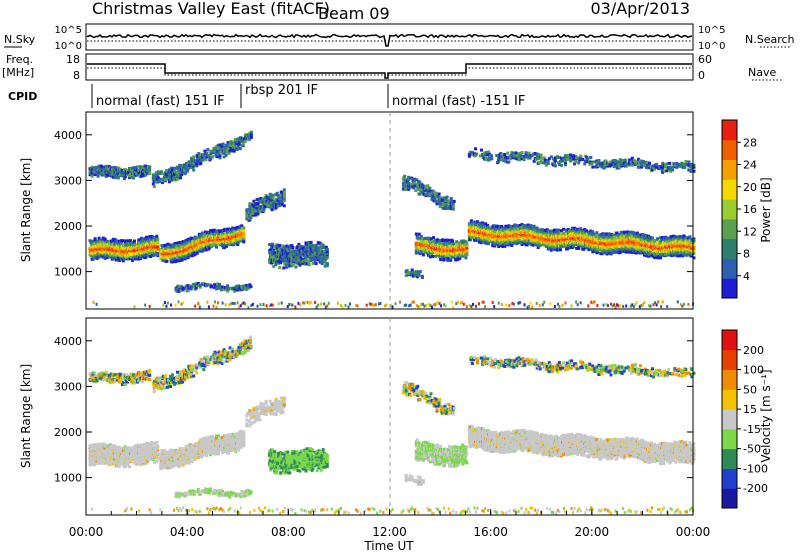 Image resolution: width=800 pixels, height=554 pixels. Describe the element at coordinates (281, 90) in the screenshot. I see `cpid-segment-2: rbsp 201 IF` at that location.